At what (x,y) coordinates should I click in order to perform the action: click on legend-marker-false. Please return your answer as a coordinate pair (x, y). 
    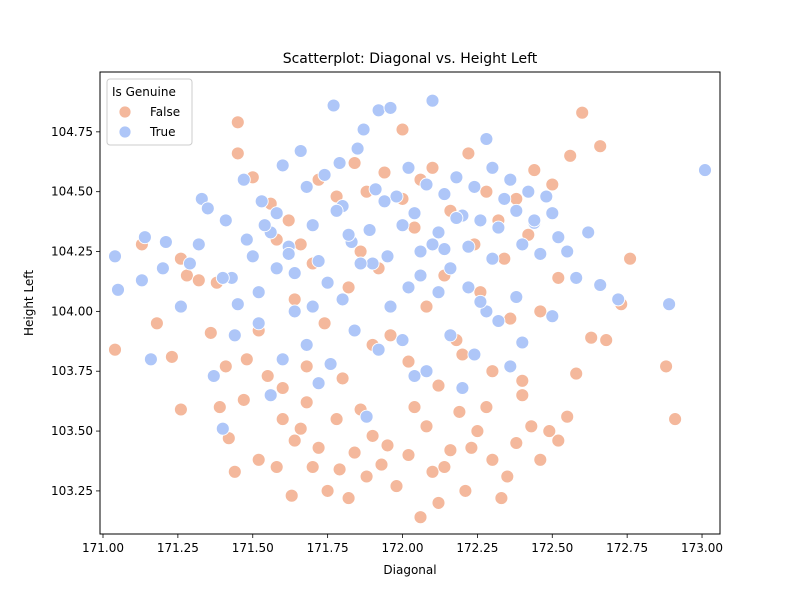
    Looking at the image, I should click on (125, 112).